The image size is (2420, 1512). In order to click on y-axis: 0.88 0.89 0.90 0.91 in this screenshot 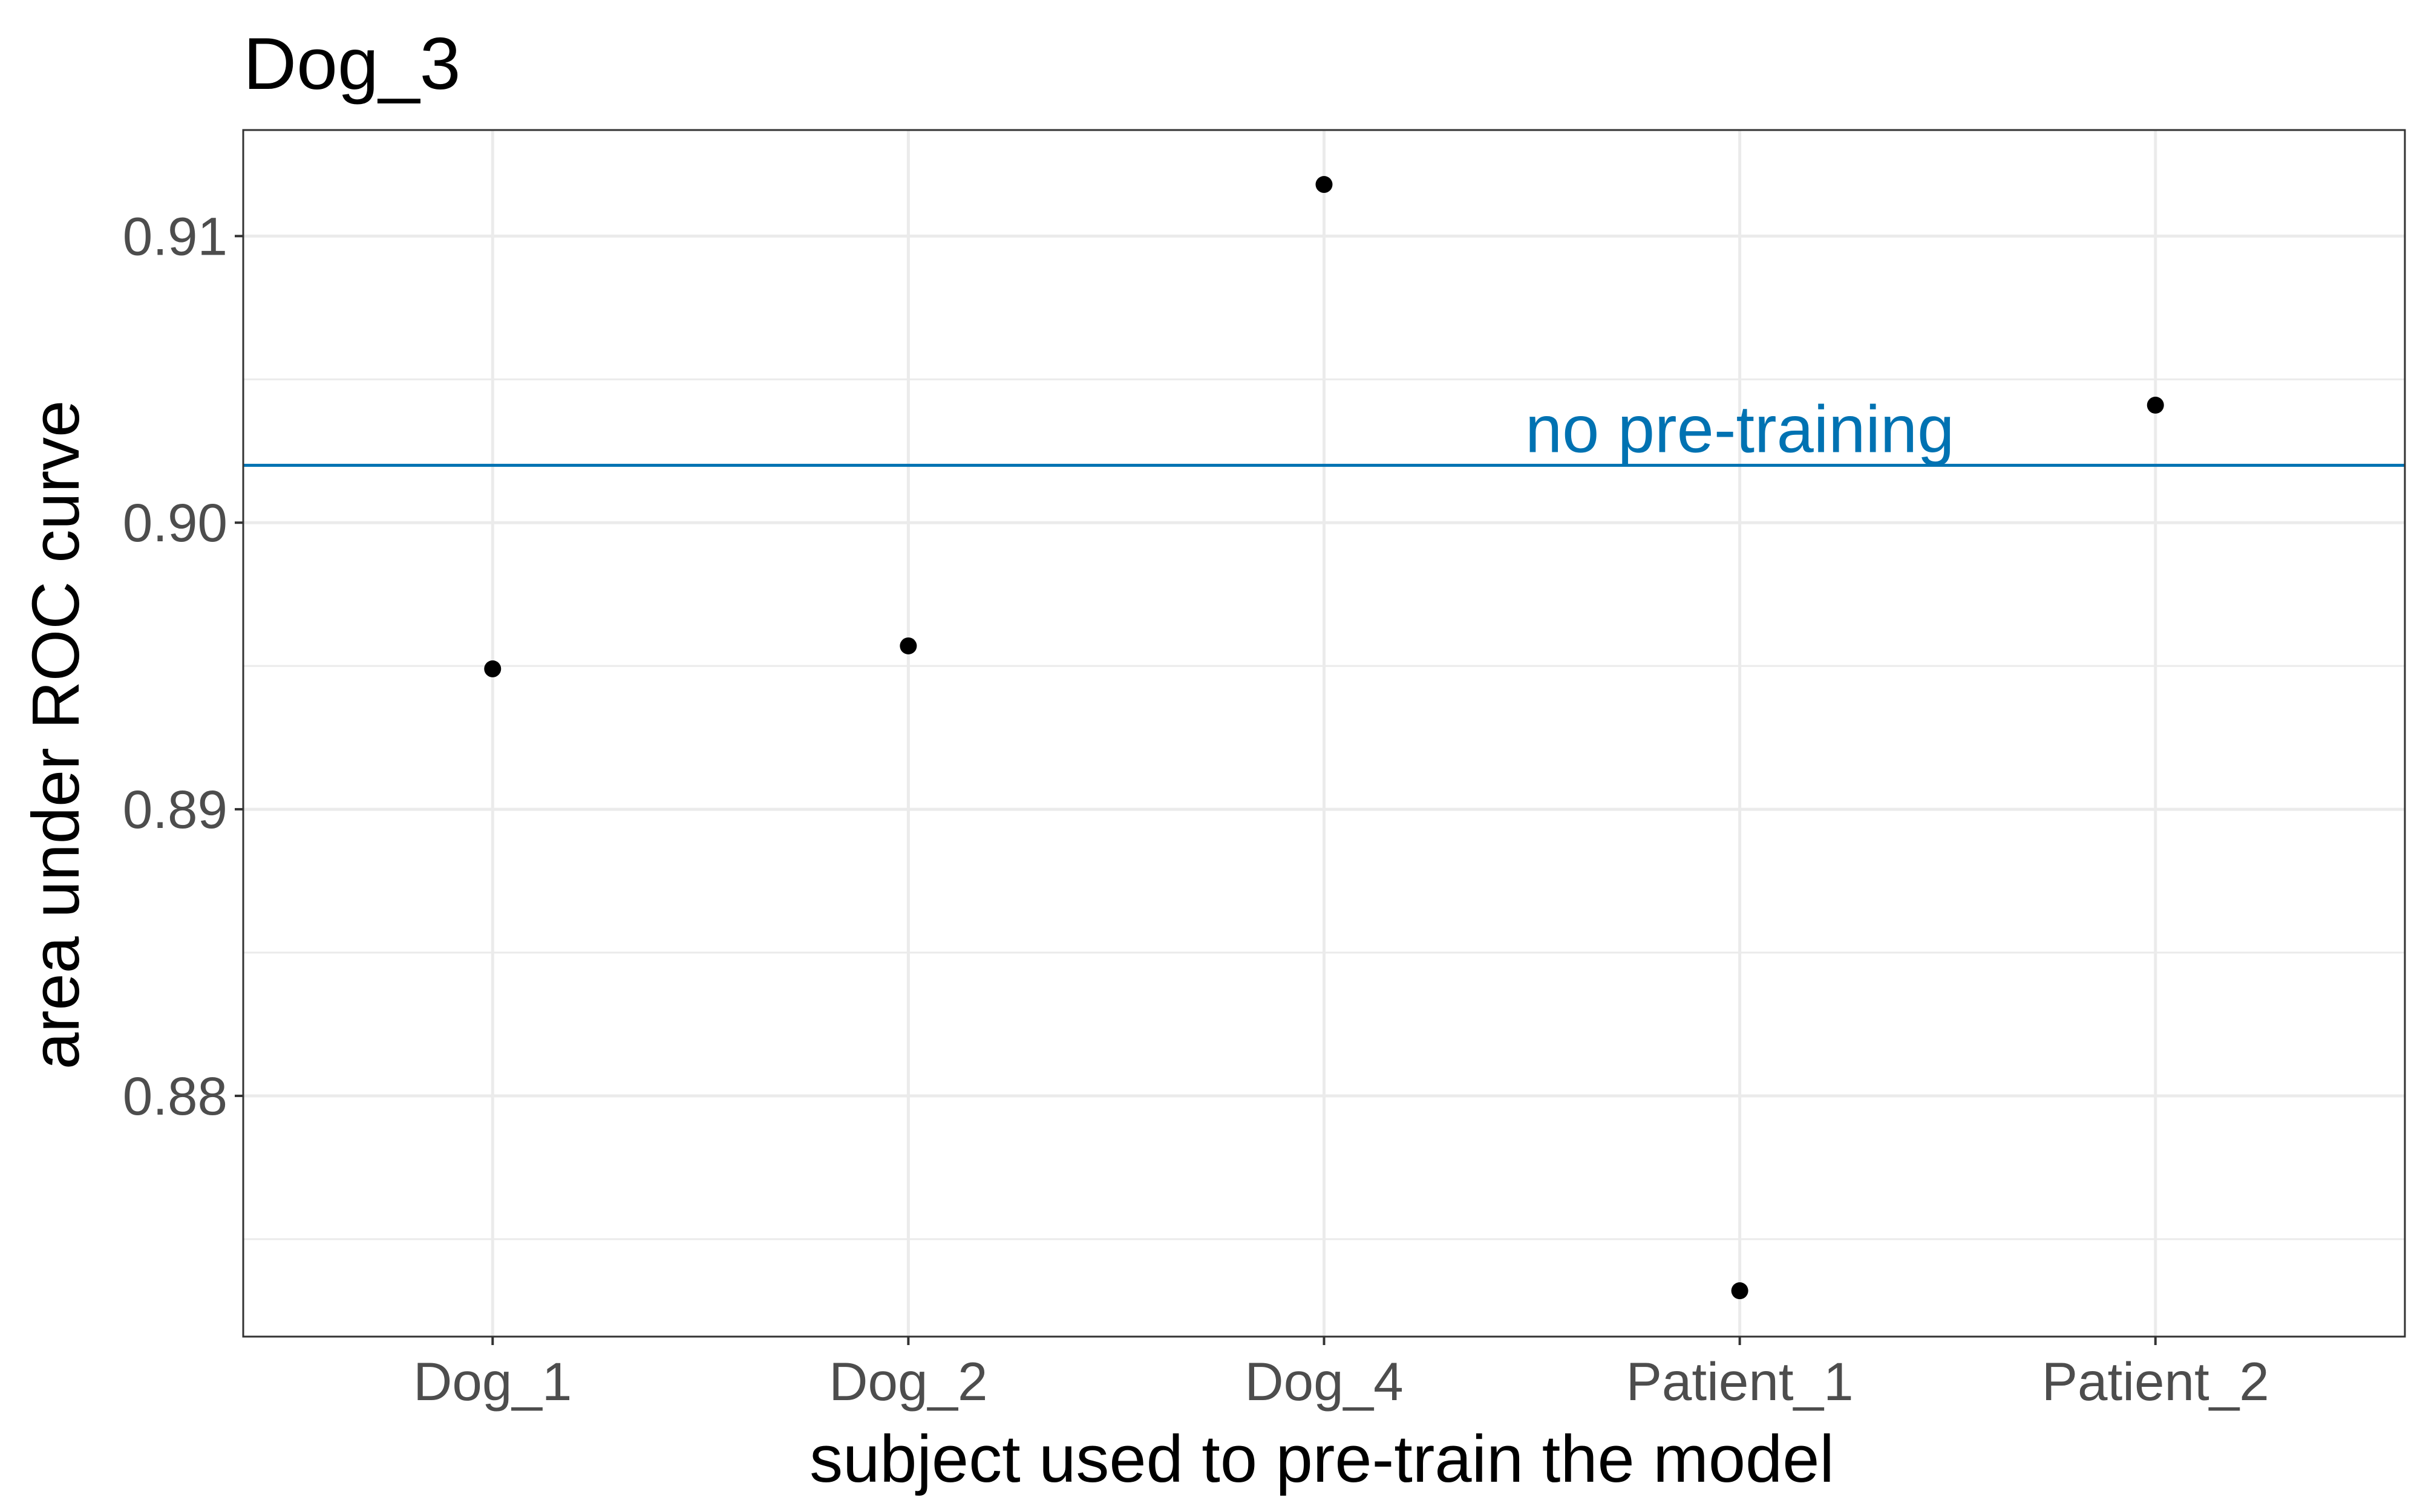, I will do `click(183, 666)`.